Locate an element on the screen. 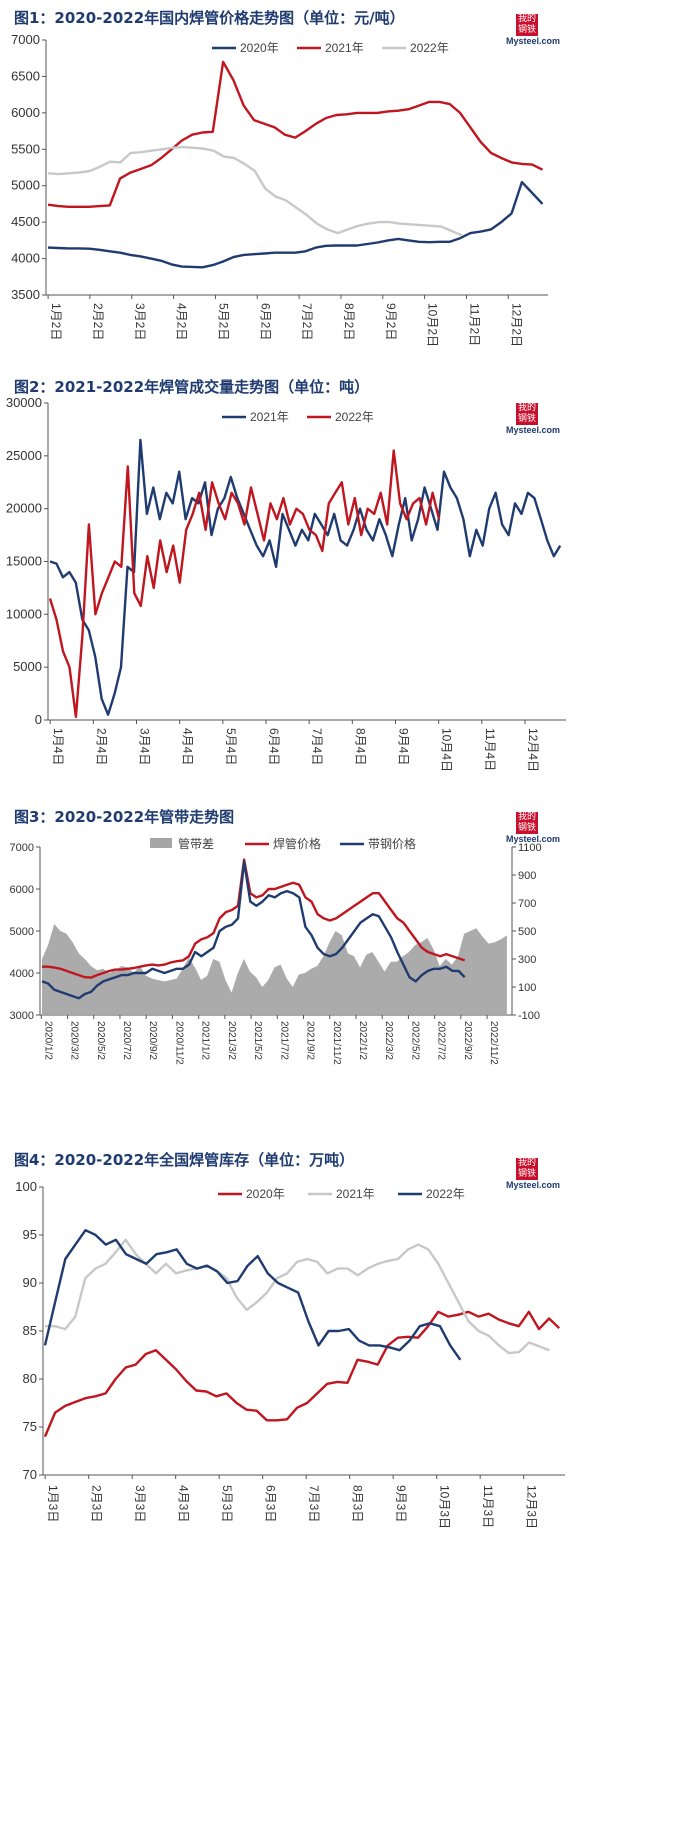 This screenshot has height=1835, width=693. x-tick-label: 12月2日 is located at coordinates (516, 325).